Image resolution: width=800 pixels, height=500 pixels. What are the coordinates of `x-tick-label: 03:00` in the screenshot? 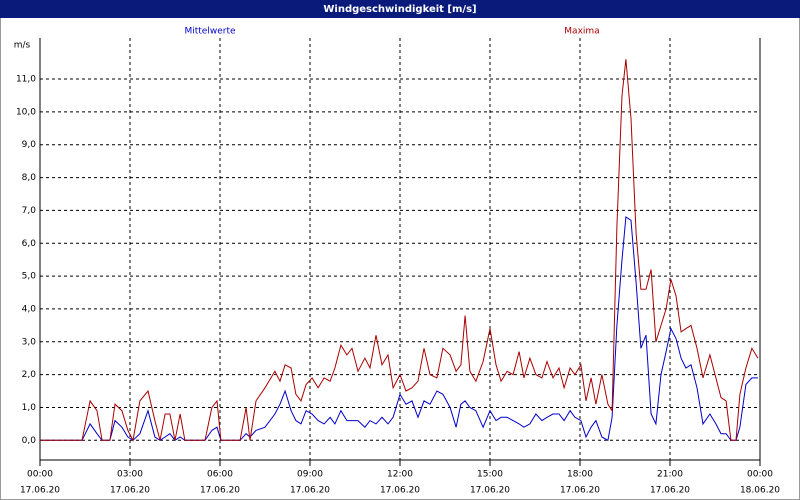 It's located at (130, 475).